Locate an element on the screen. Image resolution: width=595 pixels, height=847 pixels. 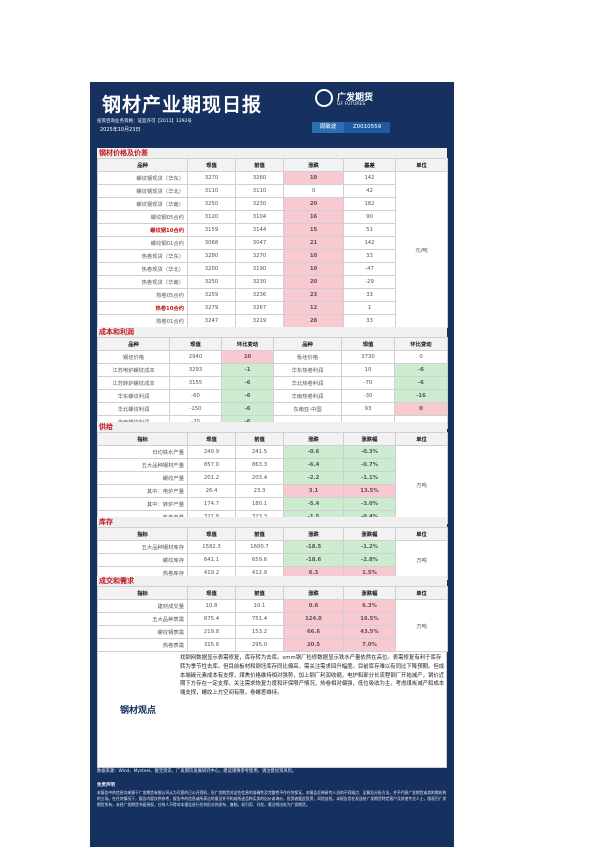
table-row: 建材成交量 10.8 10.1 0.6 6.3% 万吨 is located at coordinates (272, 625).